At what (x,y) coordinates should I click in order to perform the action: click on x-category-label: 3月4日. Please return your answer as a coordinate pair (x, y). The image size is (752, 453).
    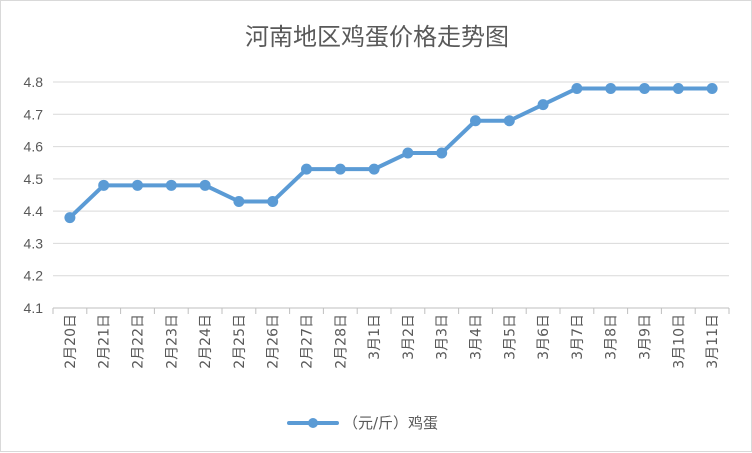
    Looking at the image, I should click on (477, 337).